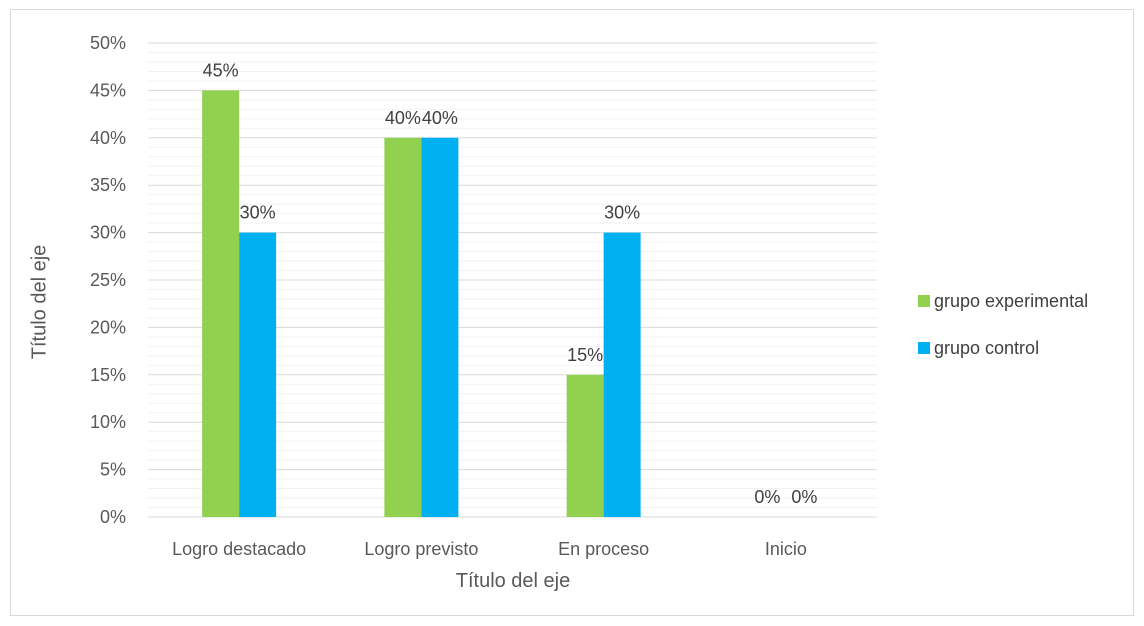  Describe the element at coordinates (239, 549) in the screenshot. I see `x-tick-label: Logro destacado` at that location.